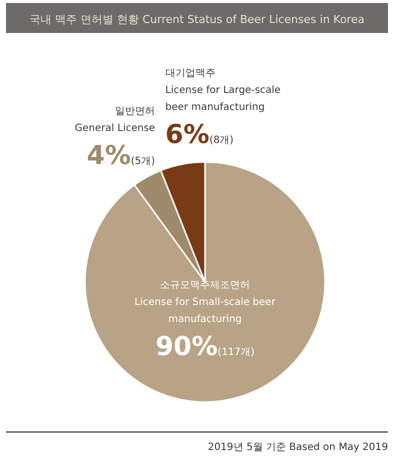 This screenshot has width=394, height=459. Describe the element at coordinates (197, 19) in the screenshot. I see `chart-title: 국내 맥주 면허별 현황 Current Status of Beer Licenses in Korea` at that location.